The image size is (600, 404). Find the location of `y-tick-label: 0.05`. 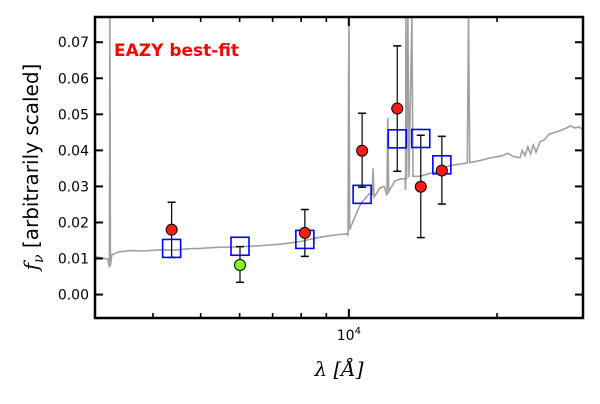

y-tick-label: 0.05 is located at coordinates (73, 115).